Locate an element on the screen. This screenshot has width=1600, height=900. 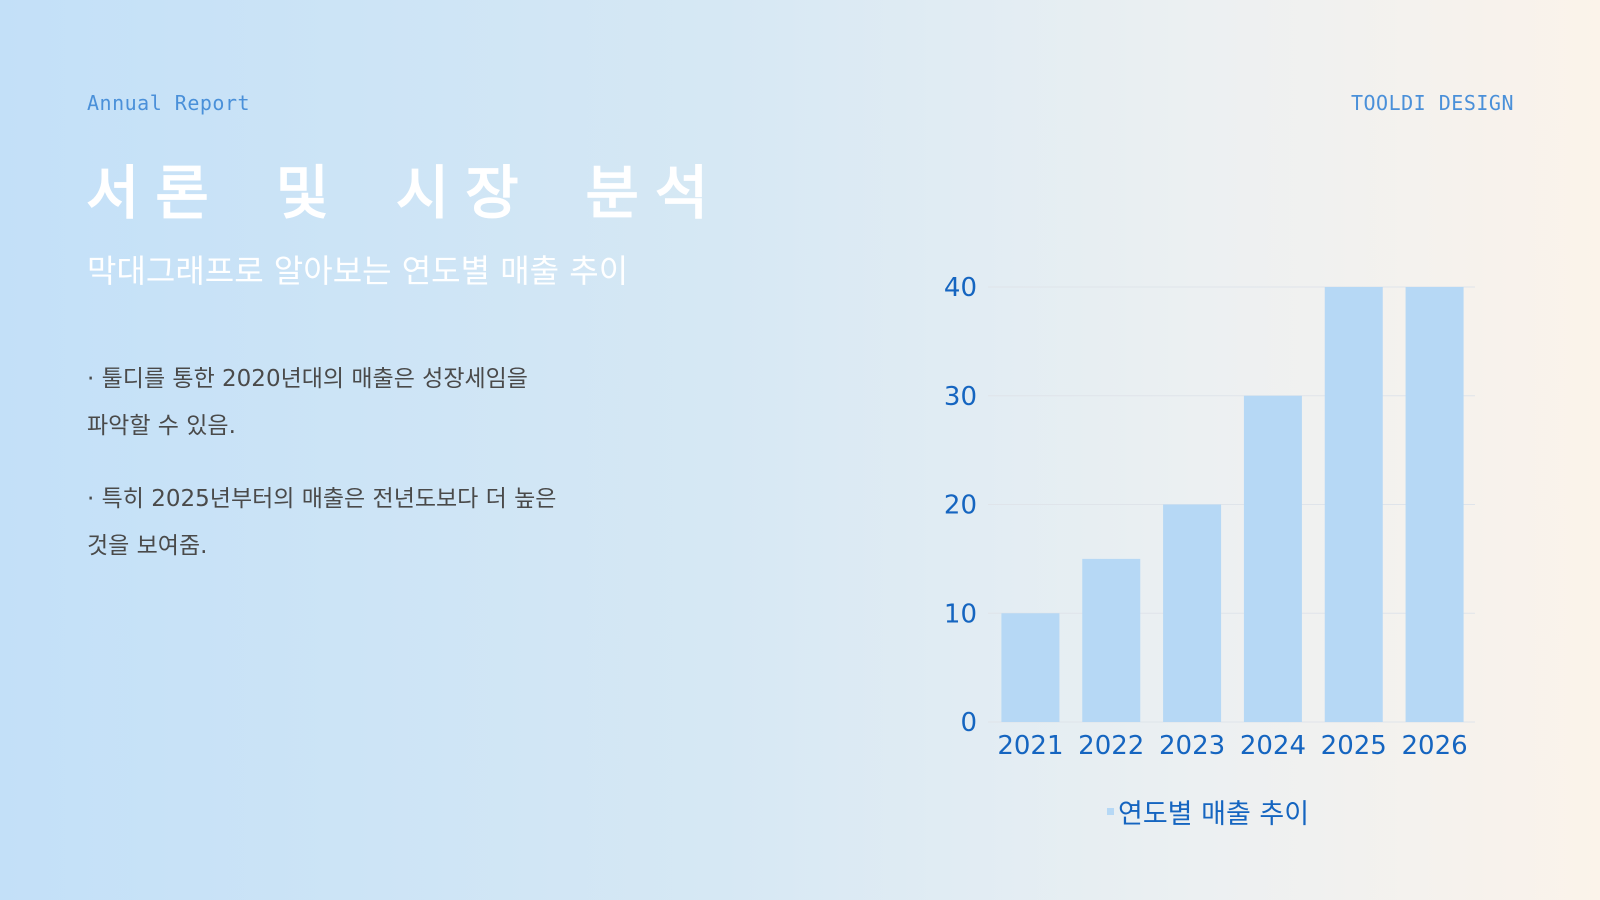
legend-swatch is located at coordinates (1110, 811).